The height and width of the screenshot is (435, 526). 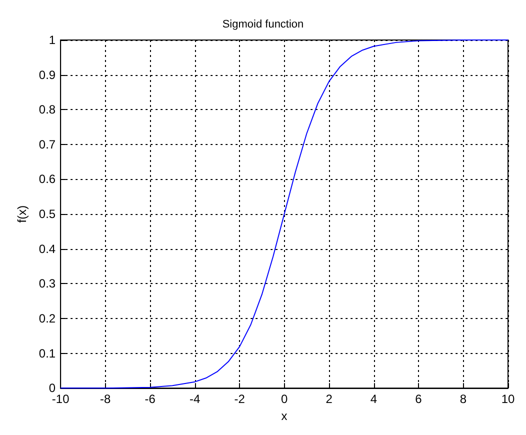 I want to click on x-tick-label: -8, so click(x=105, y=399).